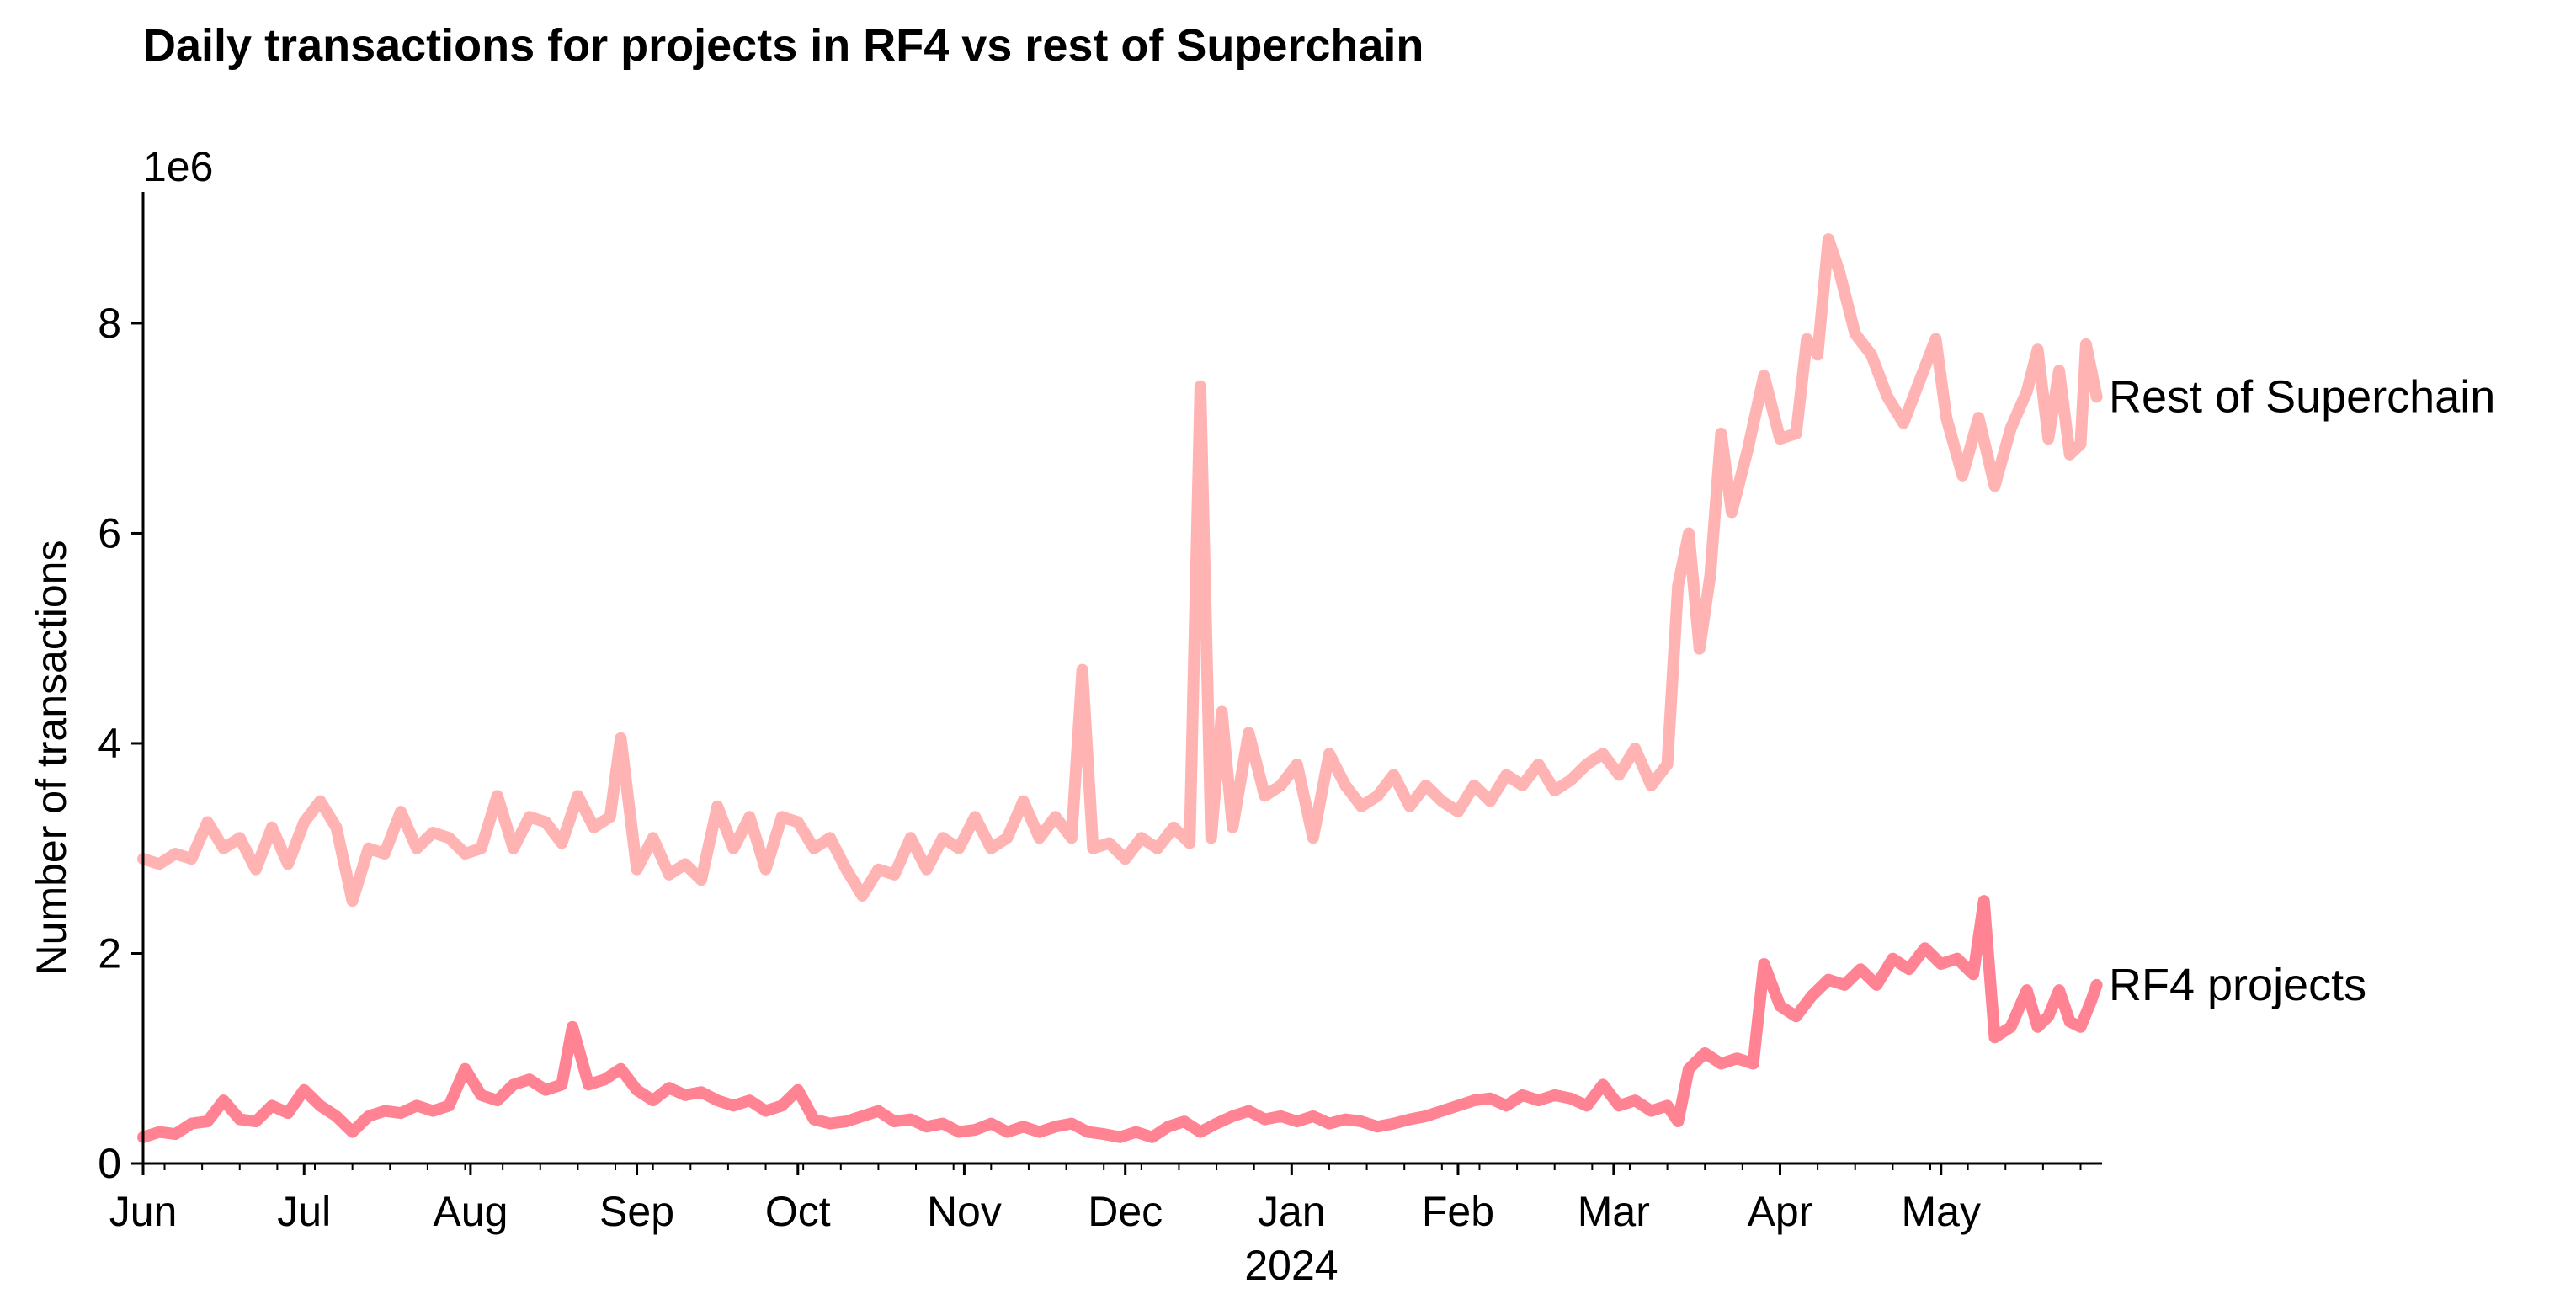 This screenshot has width=2576, height=1315. What do you see at coordinates (798, 1211) in the screenshot?
I see `x-tick-label: Oct` at bounding box center [798, 1211].